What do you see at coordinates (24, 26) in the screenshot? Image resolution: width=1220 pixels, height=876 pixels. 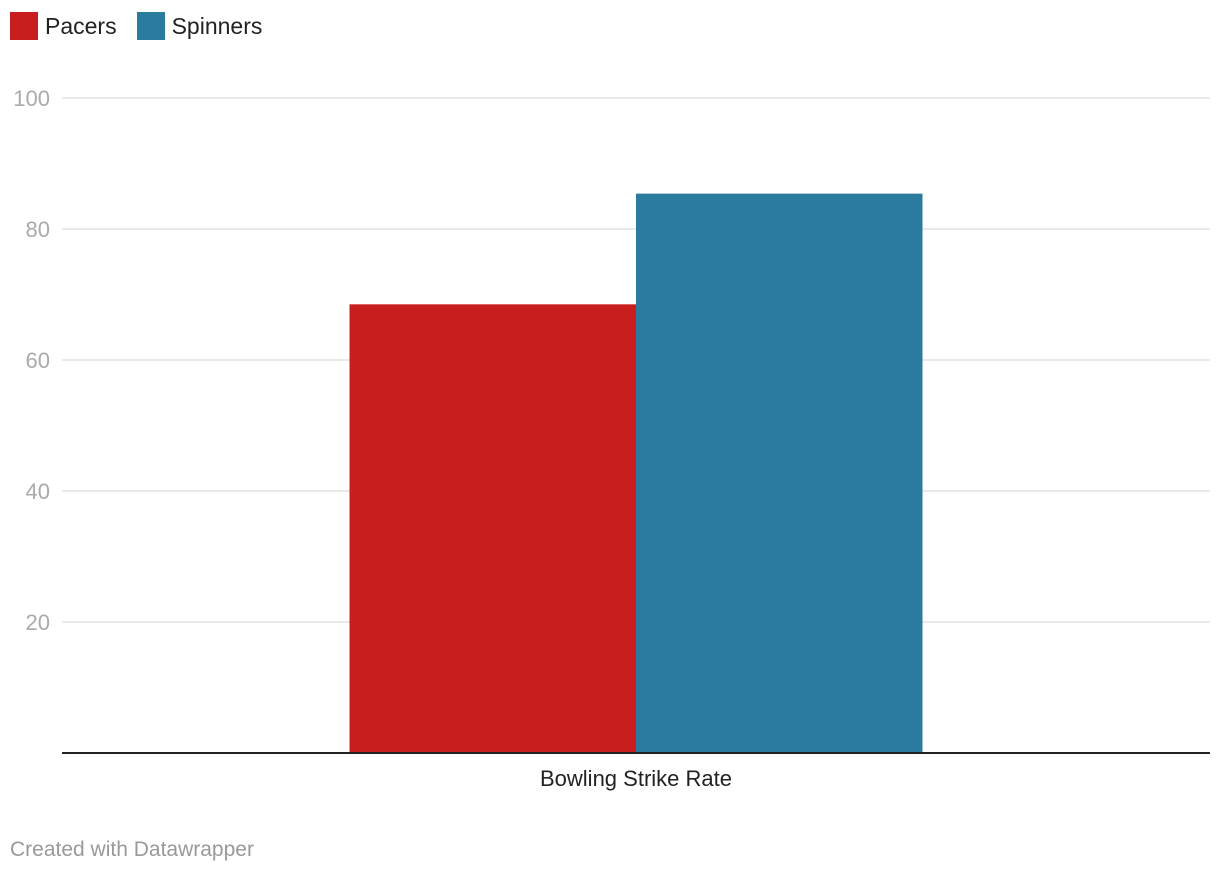 I see `legend-swatch-pacers` at bounding box center [24, 26].